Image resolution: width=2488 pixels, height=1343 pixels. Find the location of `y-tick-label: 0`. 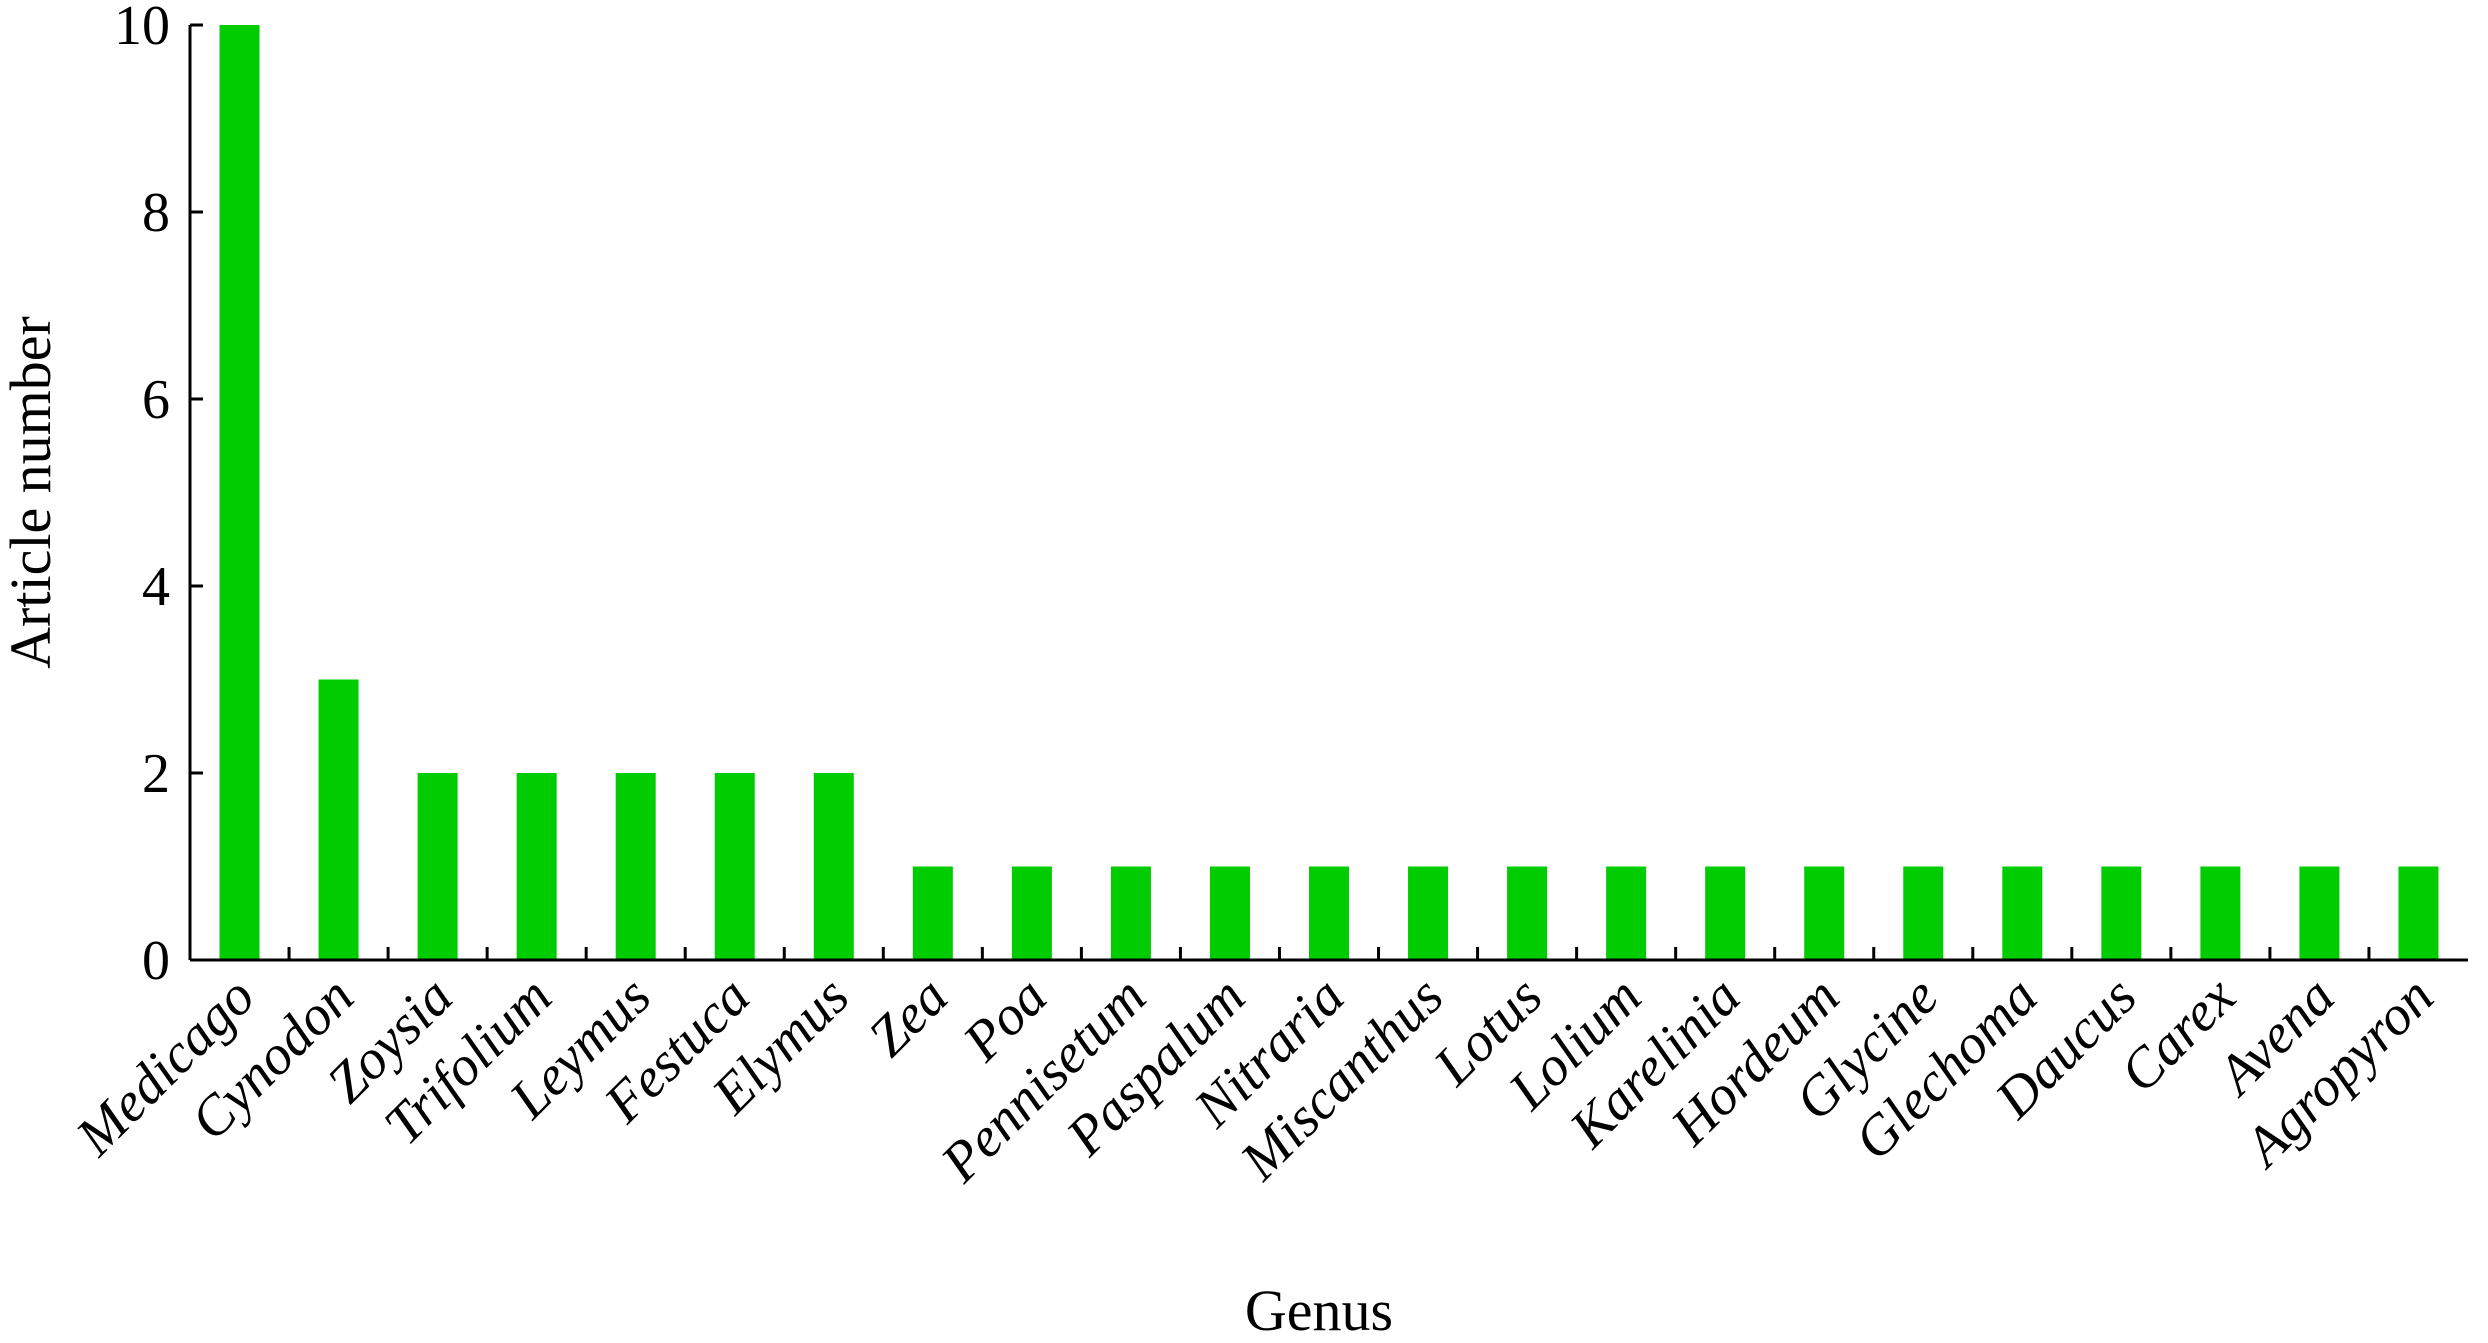

y-tick-label: 0 is located at coordinates (156, 961).